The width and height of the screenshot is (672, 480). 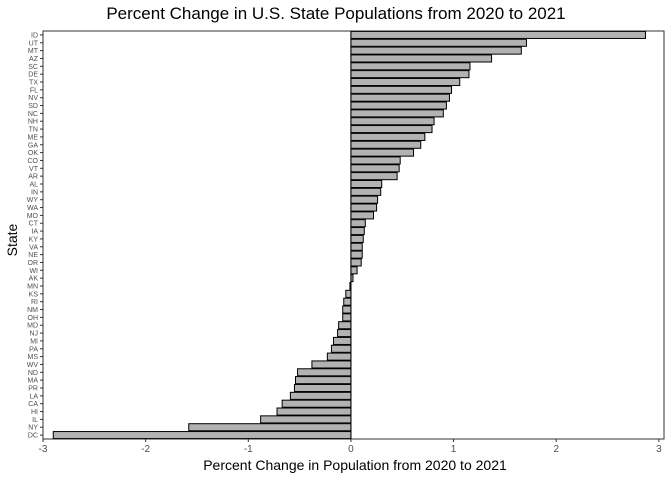 What do you see at coordinates (33, 216) in the screenshot?
I see `y-tick-label: MO` at bounding box center [33, 216].